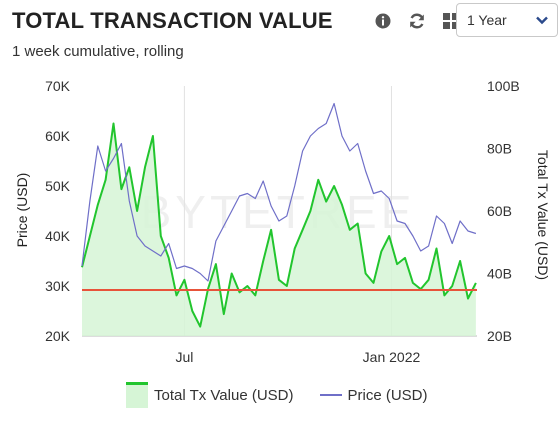  I want to click on right-axis-label: Total Tx Value (USD), so click(543, 215).